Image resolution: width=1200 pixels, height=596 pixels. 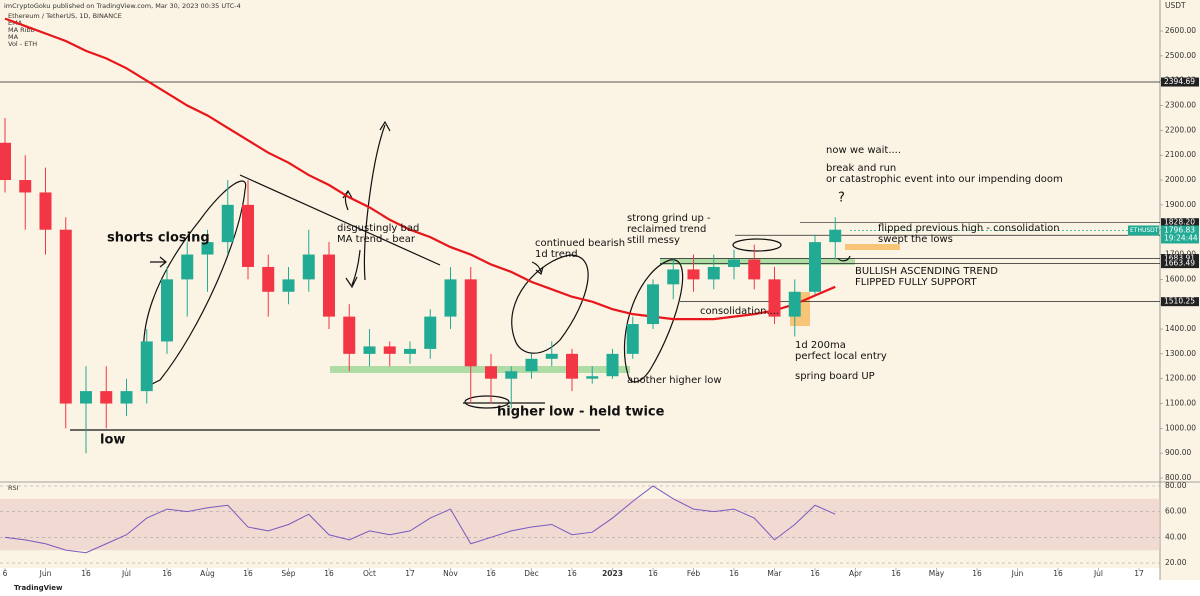 What do you see at coordinates (820, 345) in the screenshot?
I see `annotation: 1d 200ma` at bounding box center [820, 345].